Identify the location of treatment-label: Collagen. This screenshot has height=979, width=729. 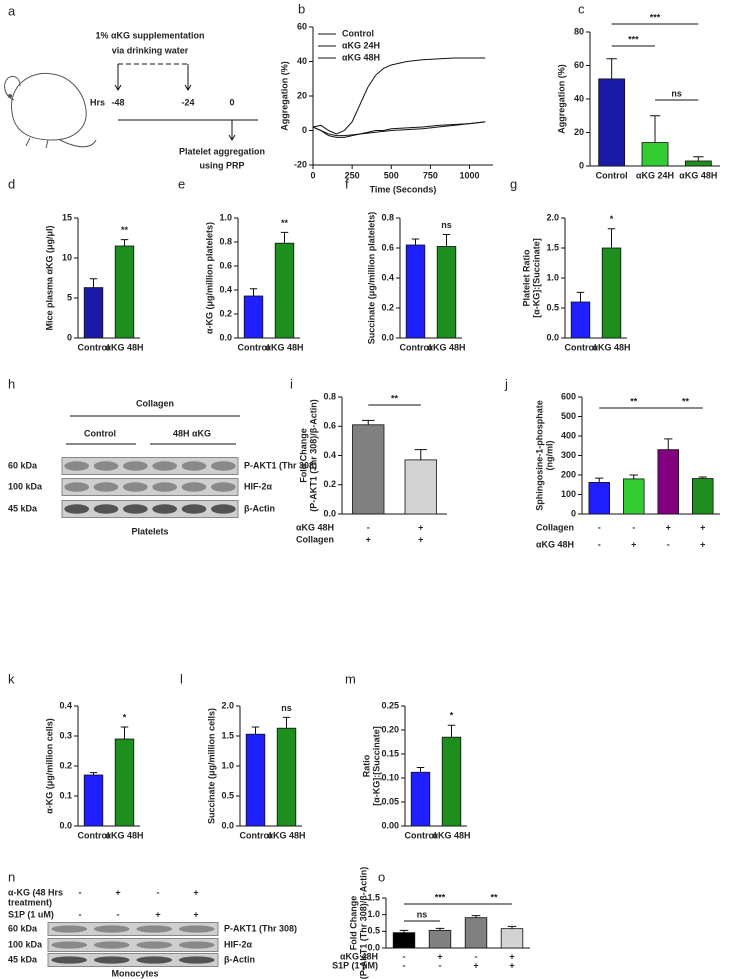
(155, 403).